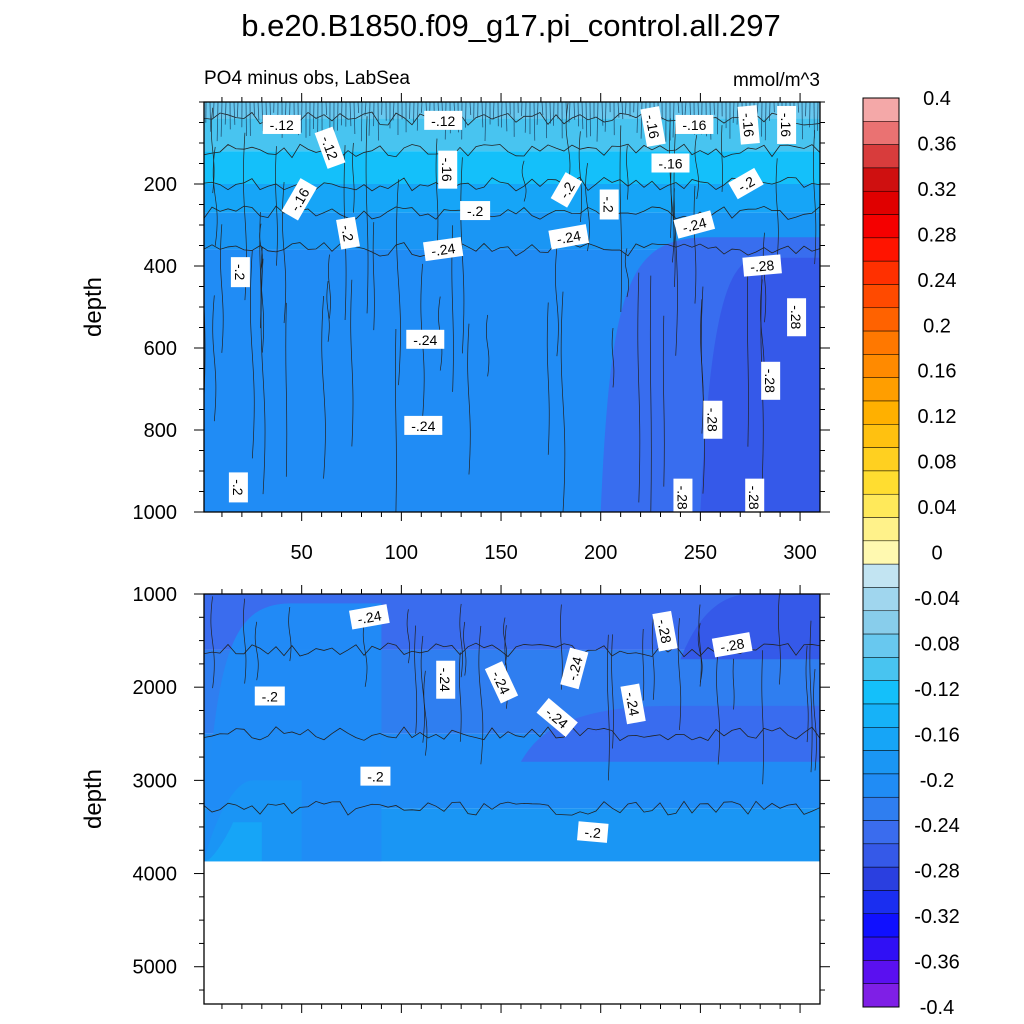 The width and height of the screenshot is (1024, 1024). Describe the element at coordinates (443, 121) in the screenshot. I see `svg-text: -.12` at that location.